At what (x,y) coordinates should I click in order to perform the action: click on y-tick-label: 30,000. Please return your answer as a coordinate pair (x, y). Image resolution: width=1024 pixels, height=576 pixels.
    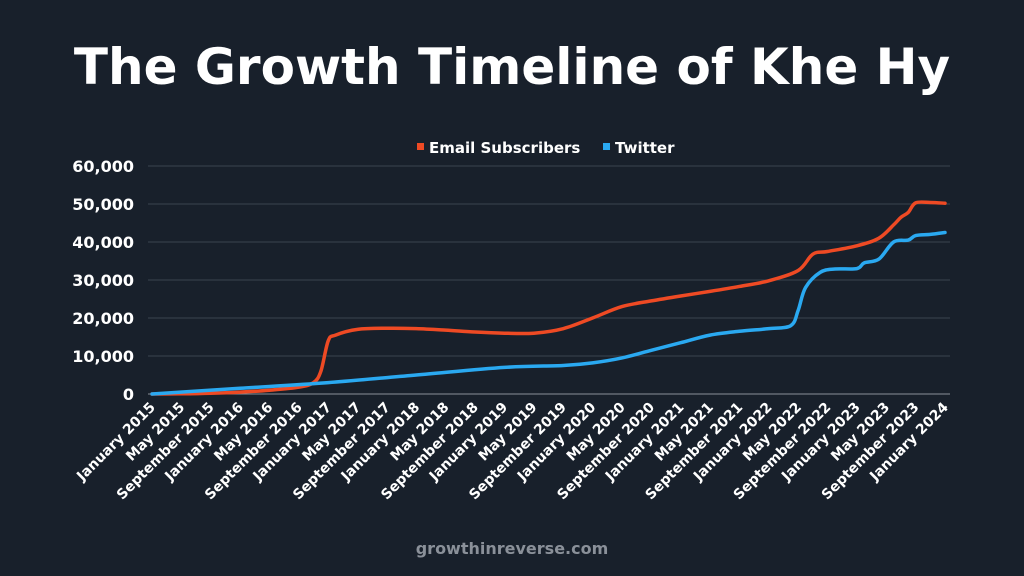
    Looking at the image, I should click on (103, 280).